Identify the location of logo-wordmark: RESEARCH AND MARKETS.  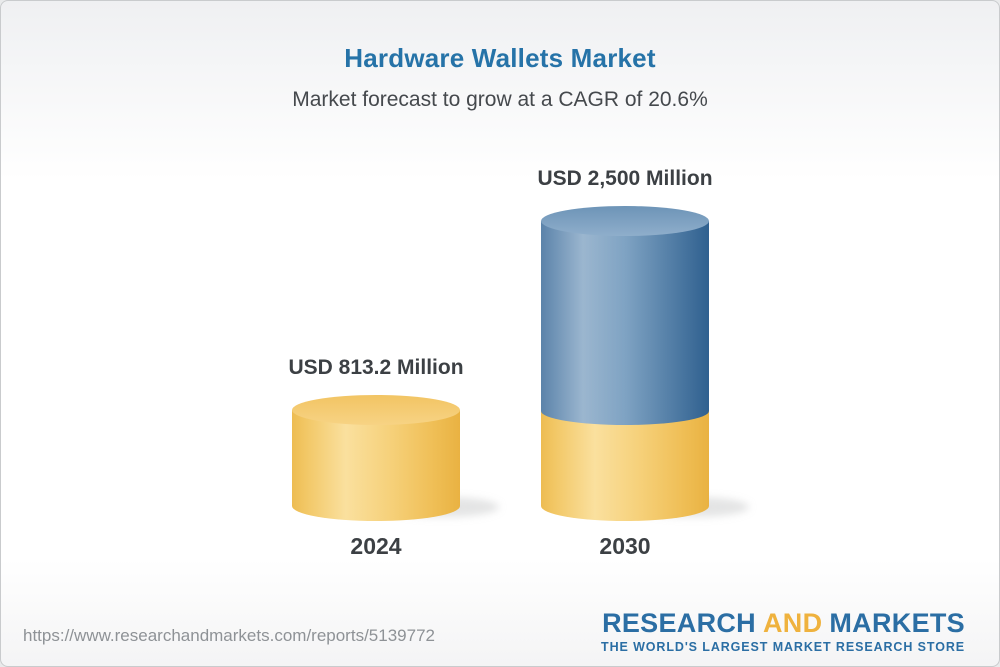
(783, 622).